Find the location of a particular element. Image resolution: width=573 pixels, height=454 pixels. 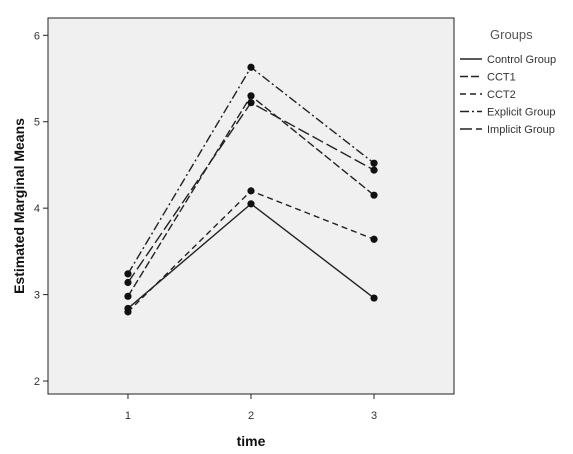

x-axis-title: time is located at coordinates (251, 441).